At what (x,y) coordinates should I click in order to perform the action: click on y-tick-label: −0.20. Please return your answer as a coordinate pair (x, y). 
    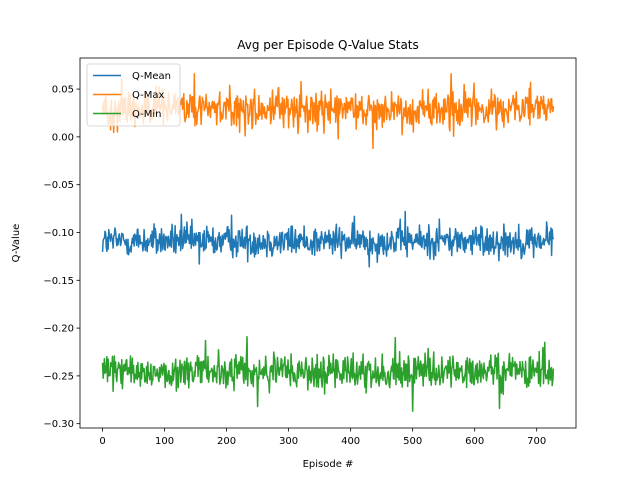
    Looking at the image, I should click on (58, 329).